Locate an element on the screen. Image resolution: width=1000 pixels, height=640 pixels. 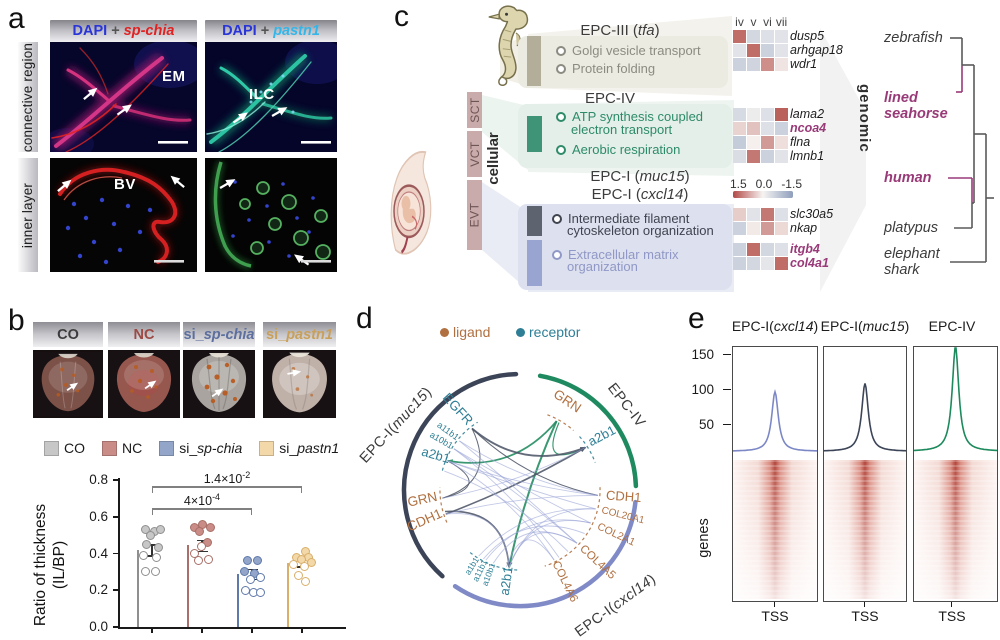
tss-plot-epc4 is located at coordinates (955, 474).